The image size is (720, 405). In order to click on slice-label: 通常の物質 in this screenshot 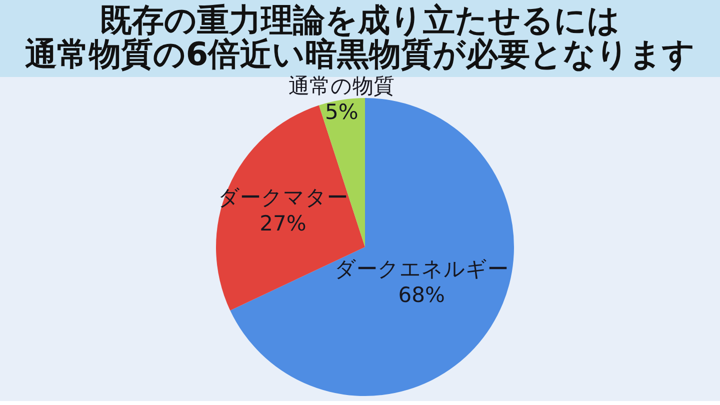, I will do `click(341, 86)`.